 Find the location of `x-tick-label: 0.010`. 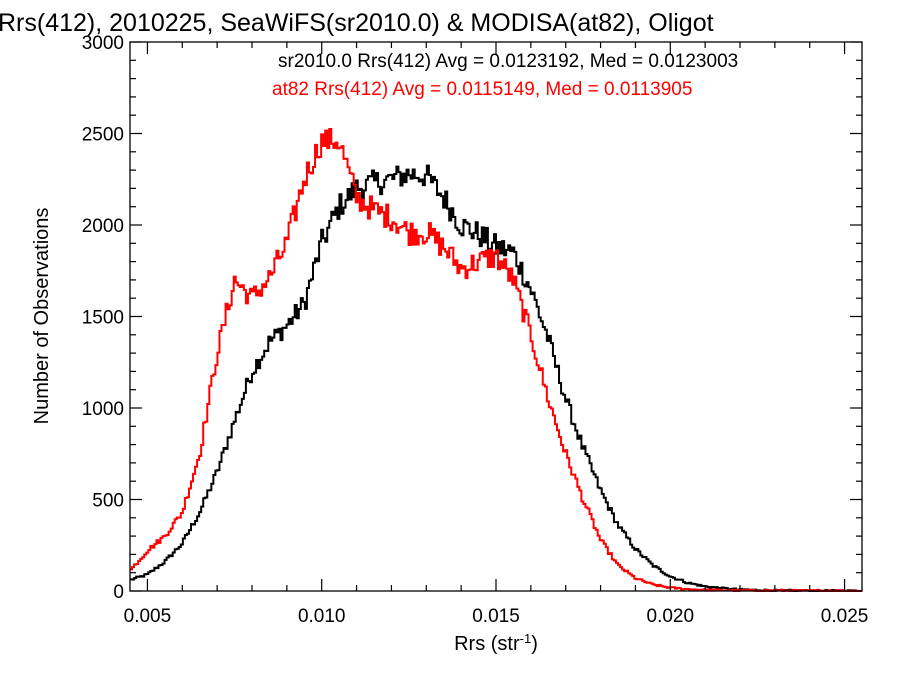

x-tick-label: 0.010 is located at coordinates (322, 616).